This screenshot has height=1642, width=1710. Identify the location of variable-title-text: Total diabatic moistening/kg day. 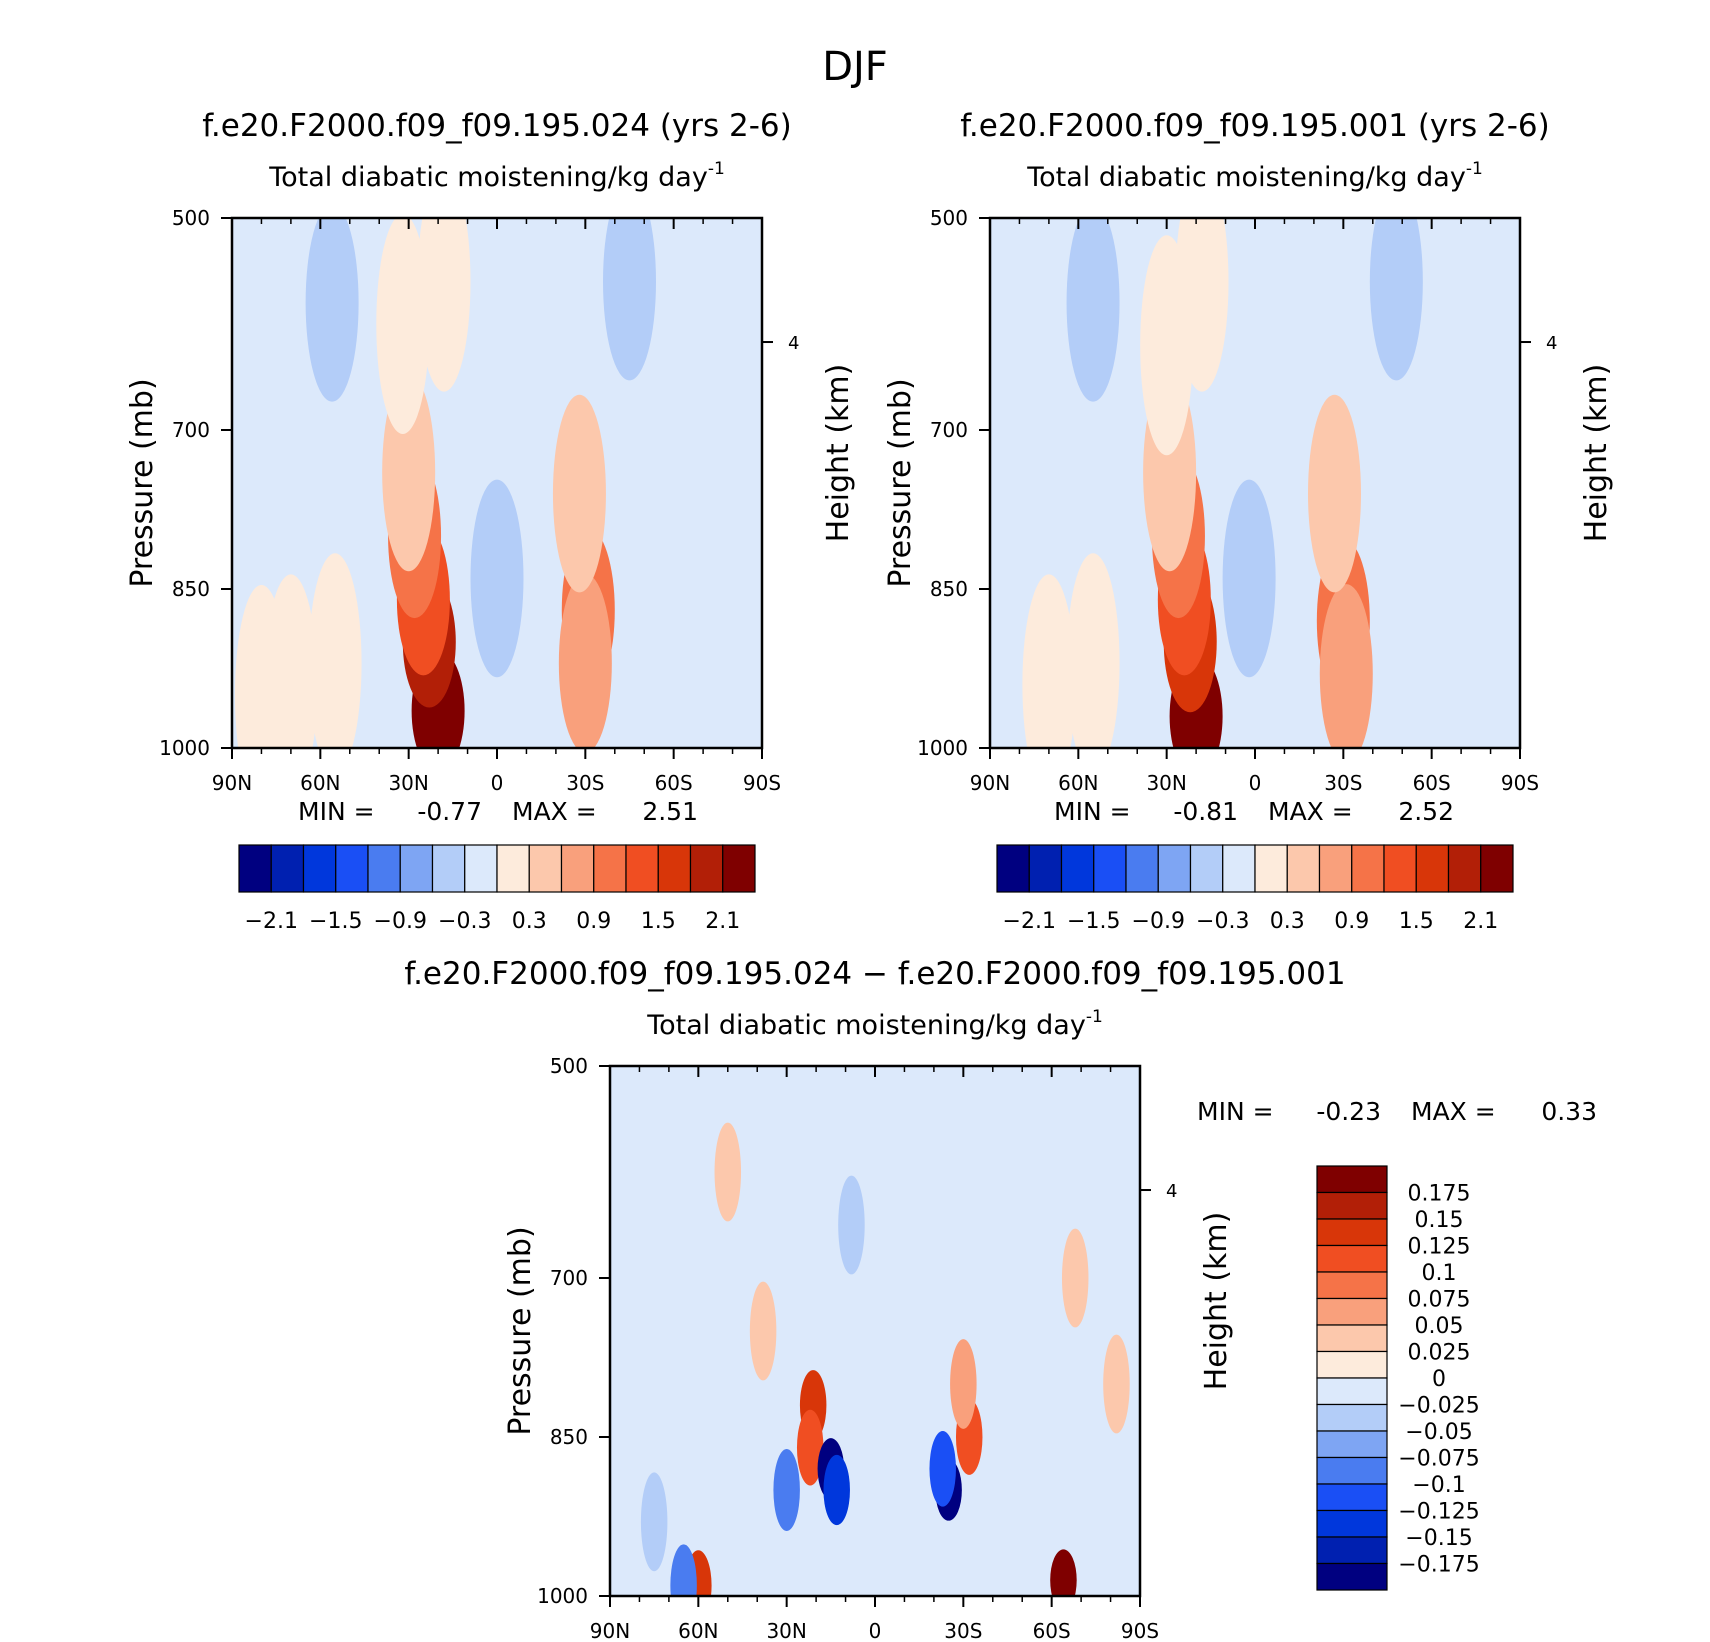
(488, 177).